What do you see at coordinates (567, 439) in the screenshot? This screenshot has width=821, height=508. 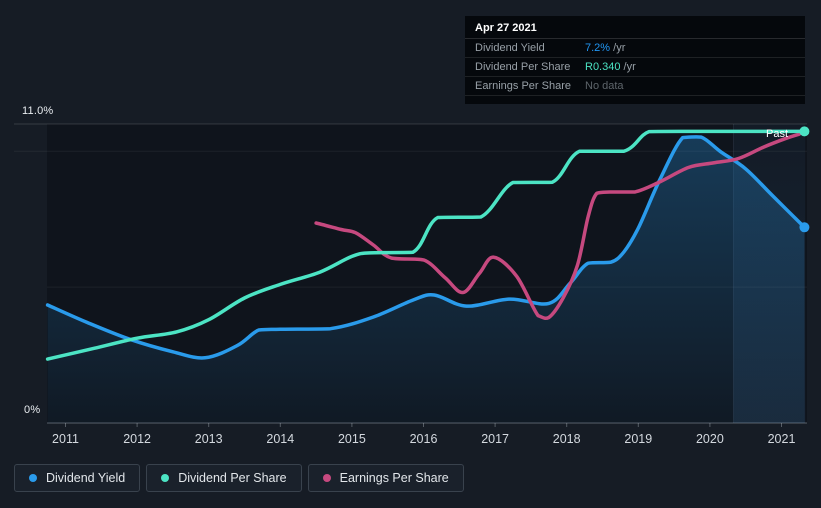 I see `x-tick-label: 2018` at bounding box center [567, 439].